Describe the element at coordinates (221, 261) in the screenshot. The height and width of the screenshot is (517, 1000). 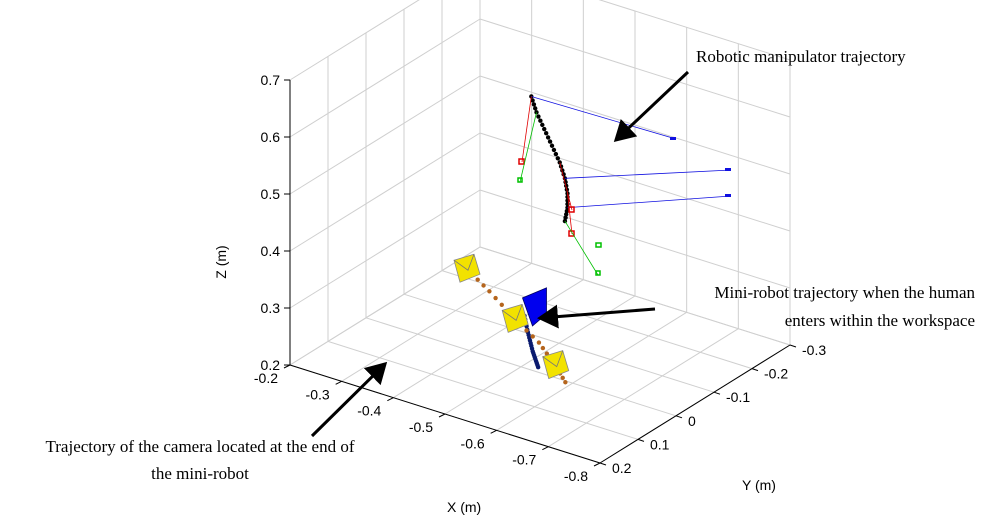
I see `z-axis-label: Z (m)` at that location.